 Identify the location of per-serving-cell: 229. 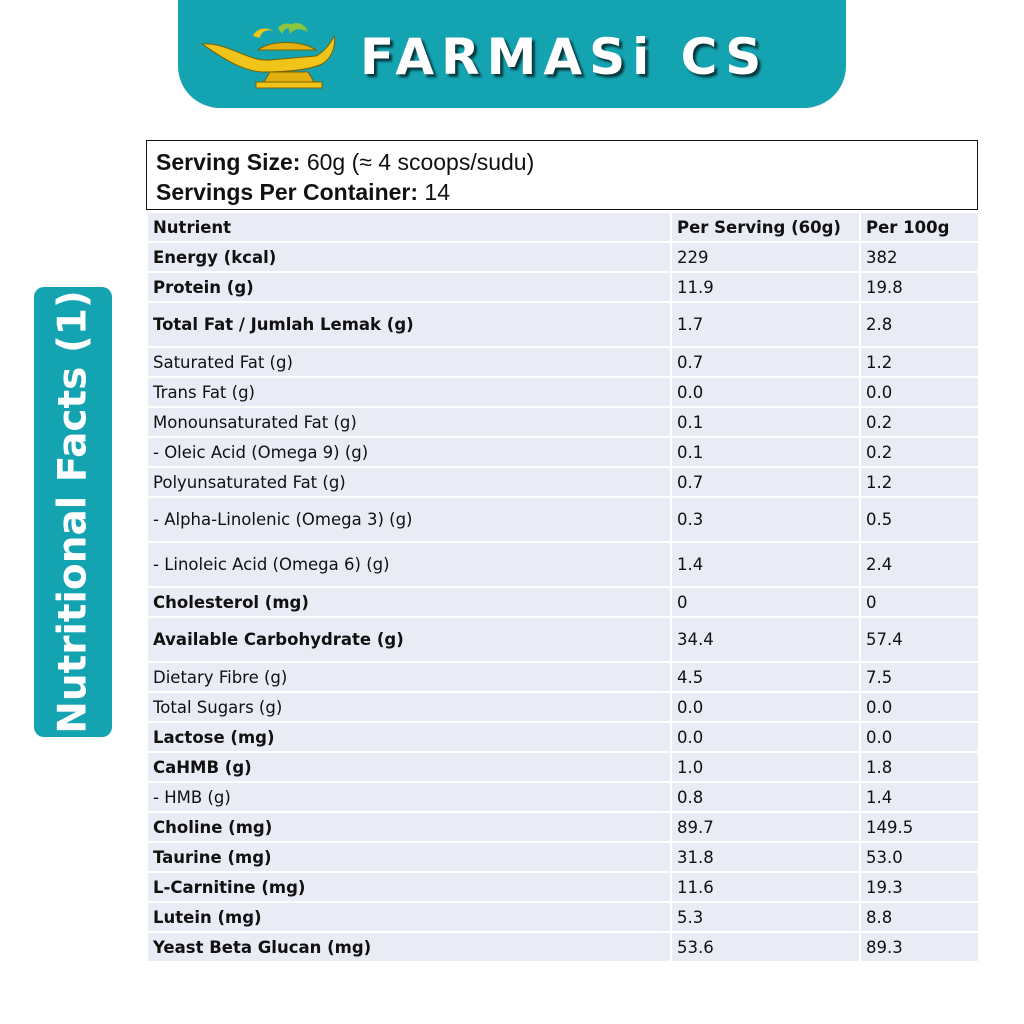
(765, 257).